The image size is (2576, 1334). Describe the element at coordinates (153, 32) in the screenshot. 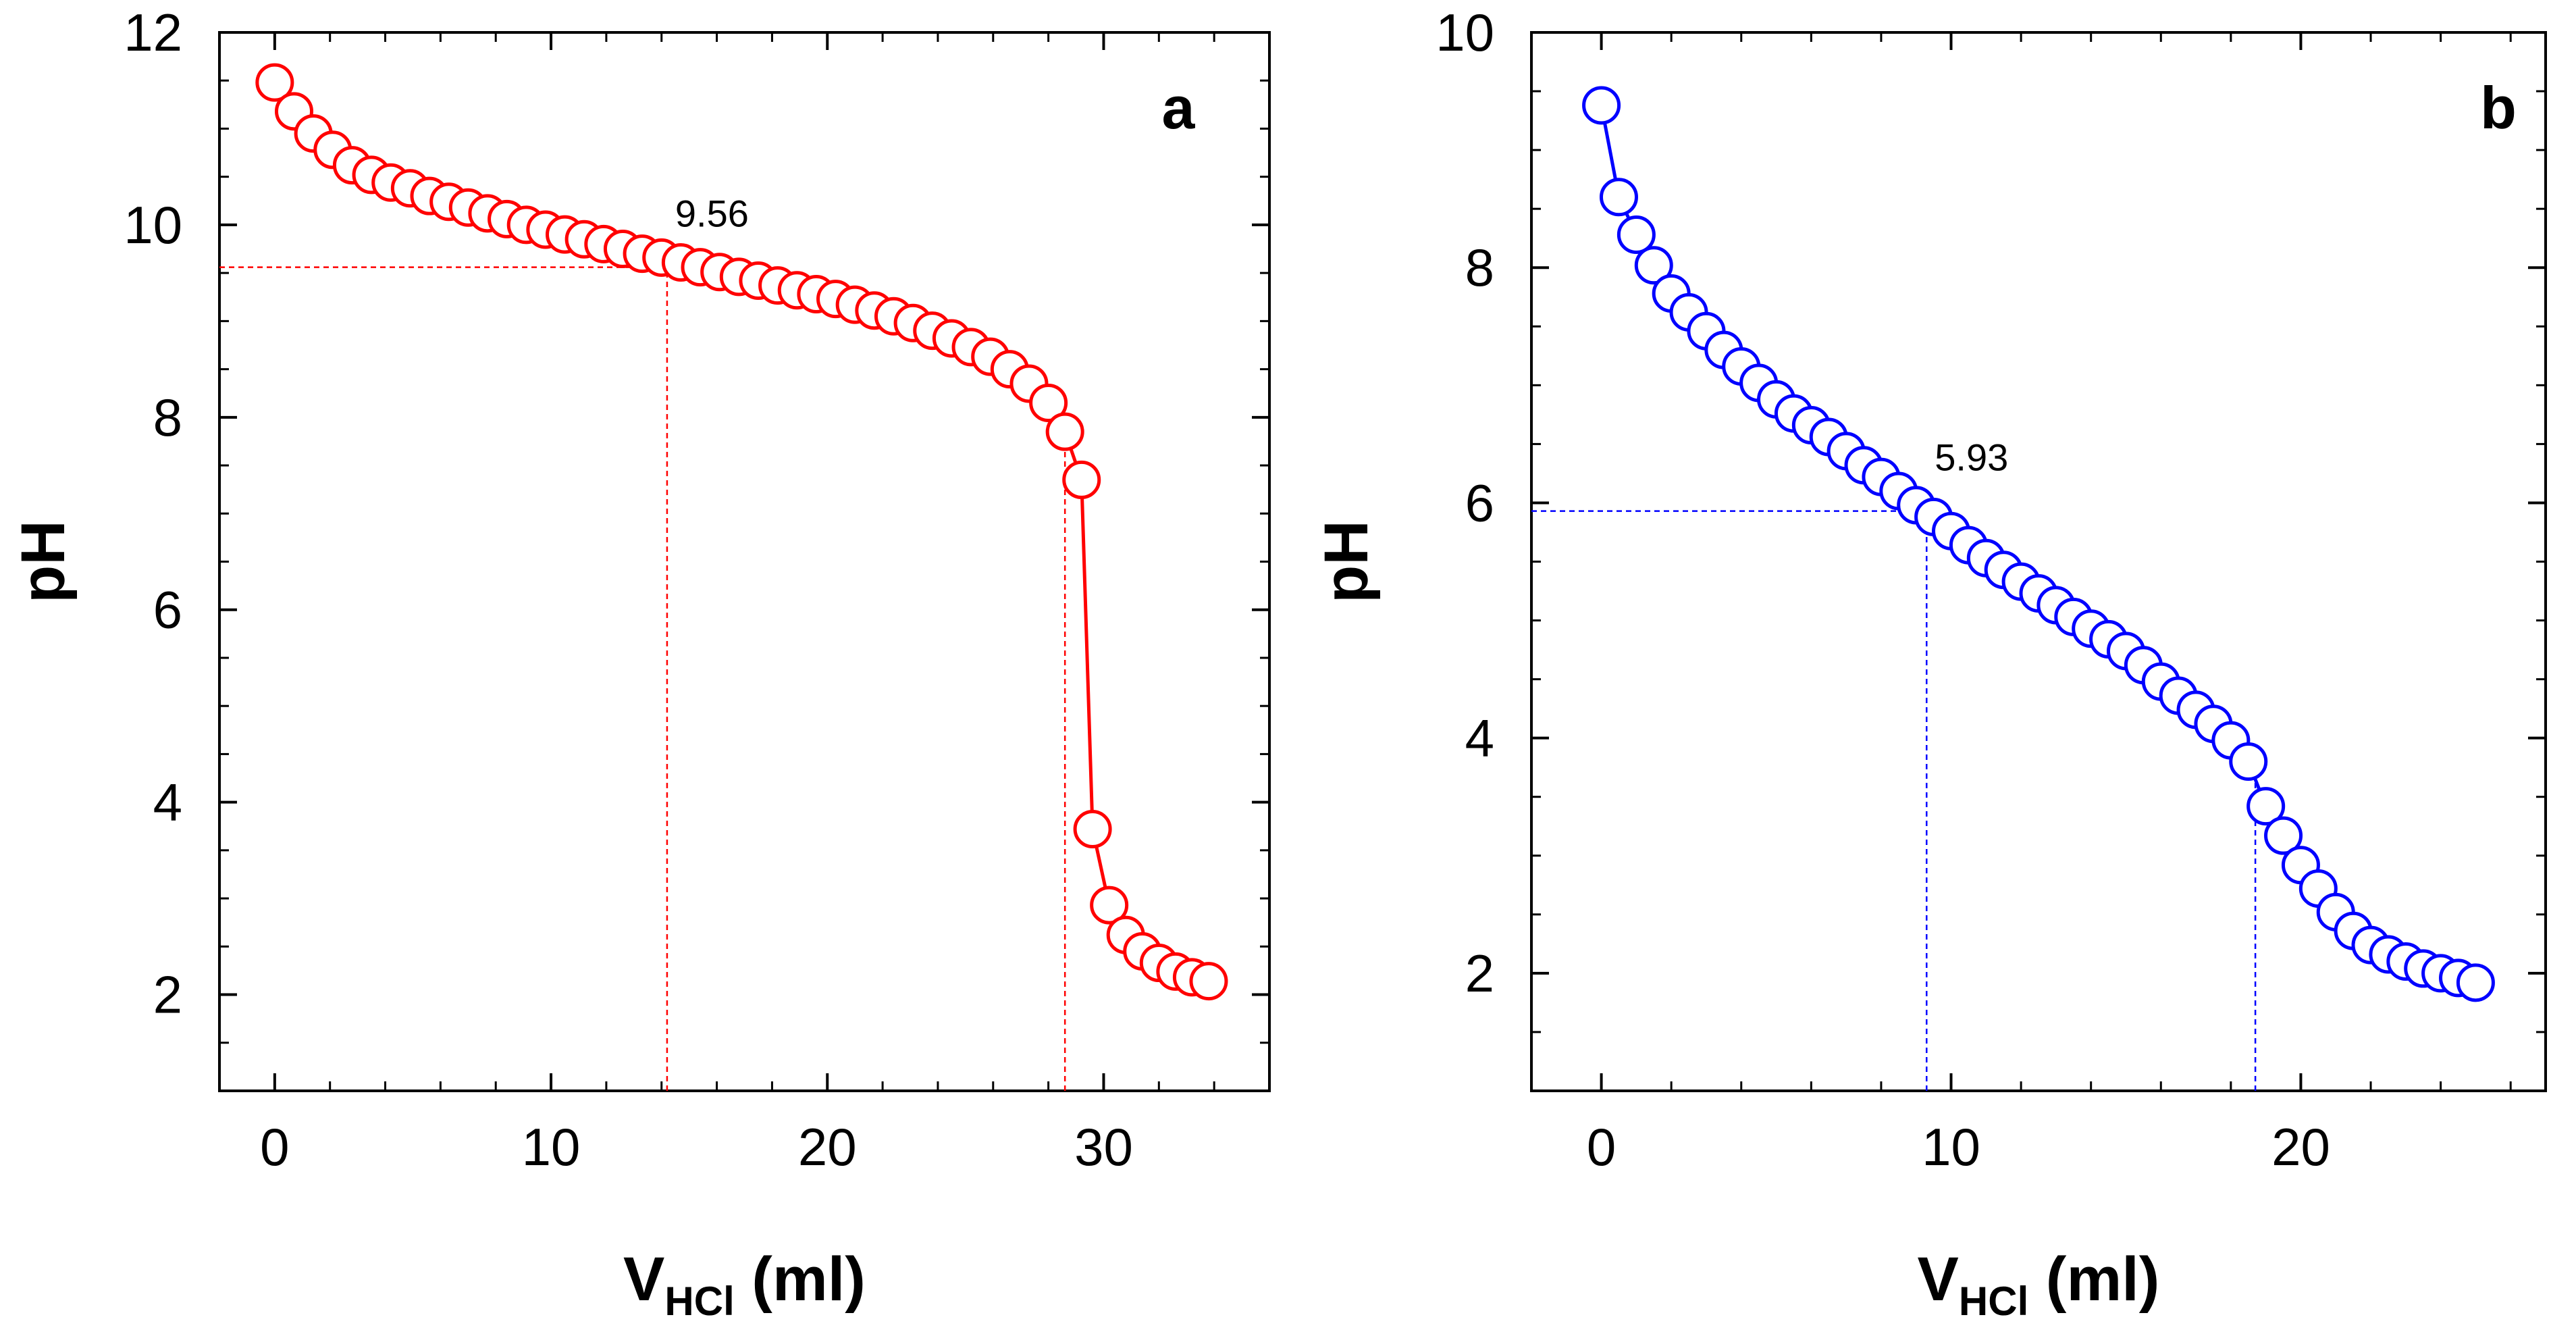

I see `y-tick-label: 12` at that location.